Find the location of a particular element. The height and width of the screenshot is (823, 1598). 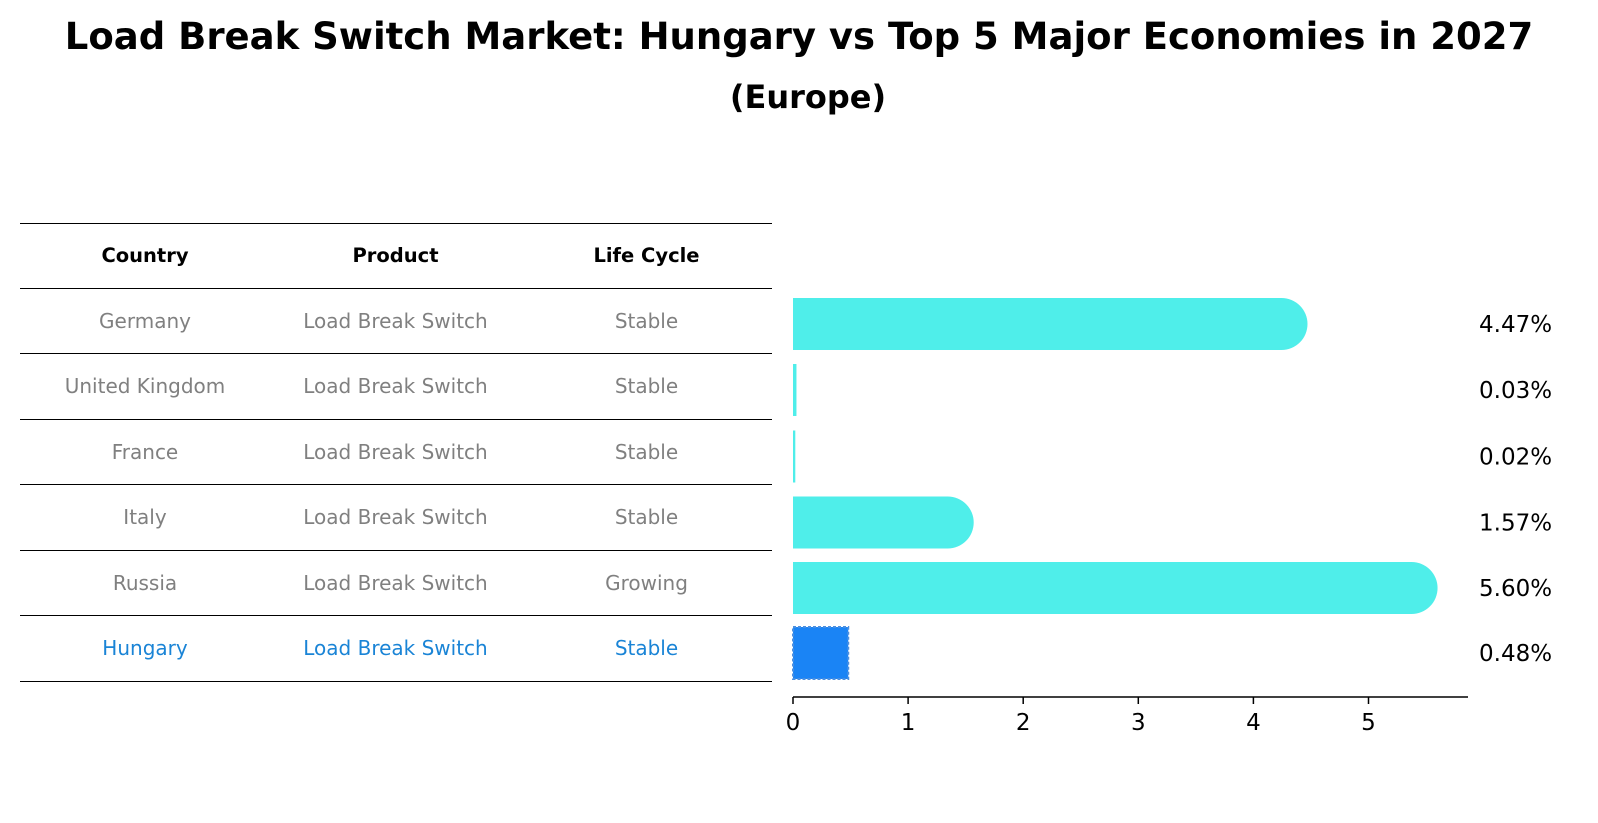

table-row: Russia Load Break Switch Growing is located at coordinates (396, 583).